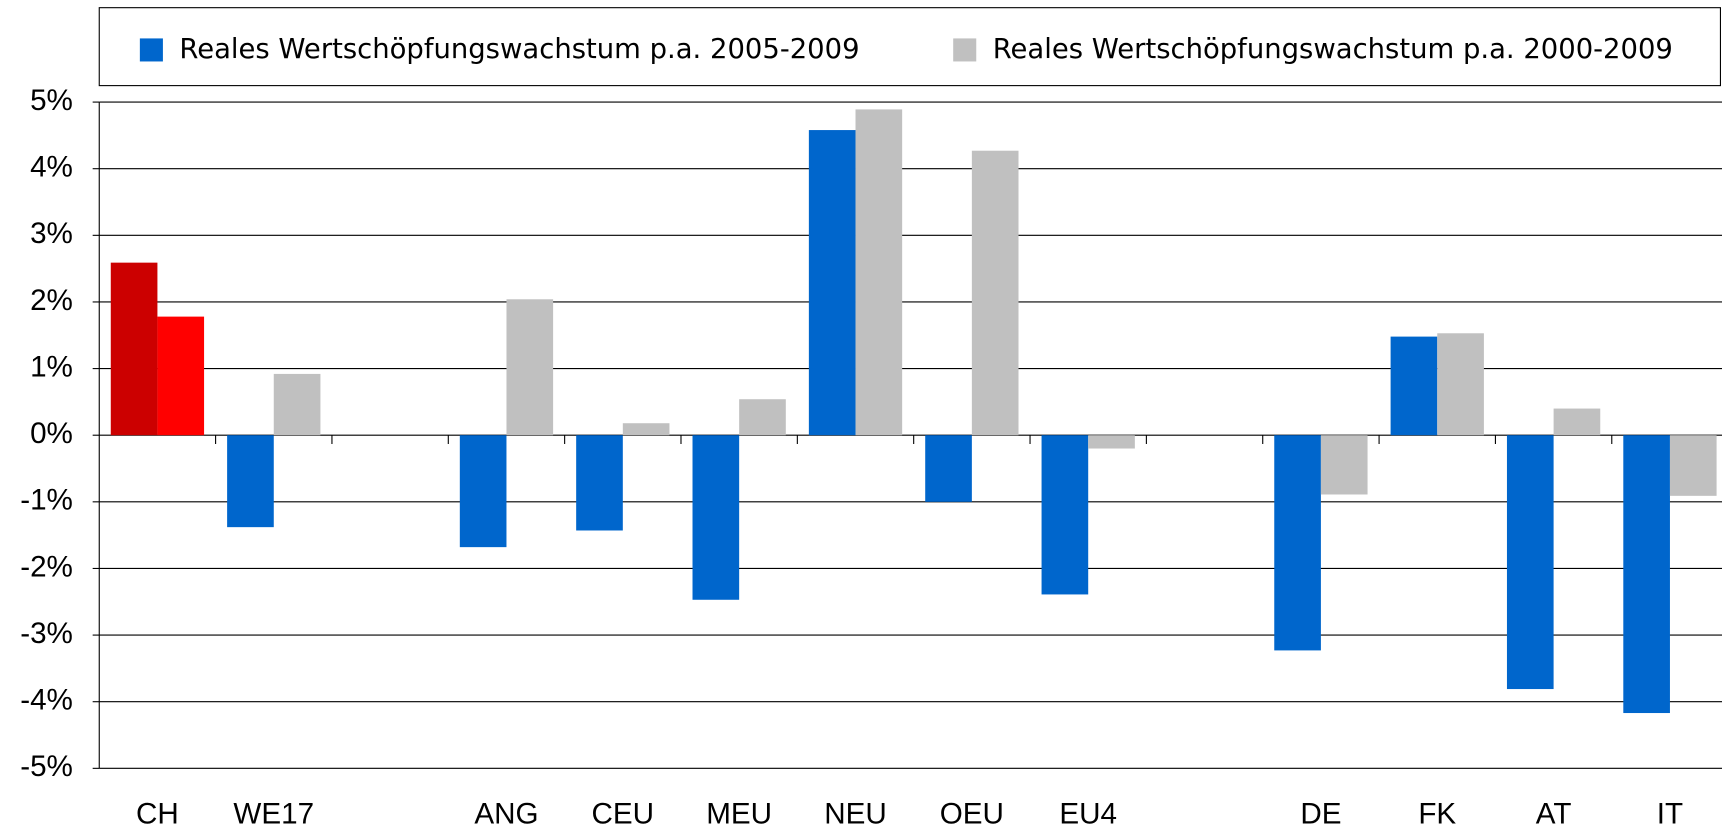 This screenshot has height=832, width=1722. I want to click on y-tick-label: 3%, so click(51, 233).